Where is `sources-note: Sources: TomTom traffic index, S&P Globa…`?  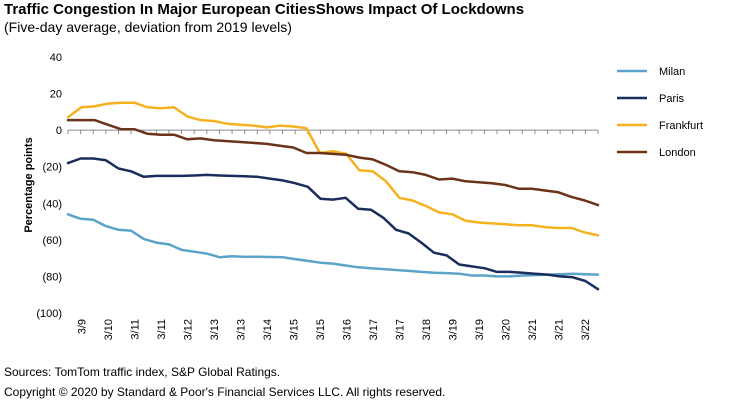
sources-note: Sources: TomTom traffic index, S&P Globa… is located at coordinates (142, 372).